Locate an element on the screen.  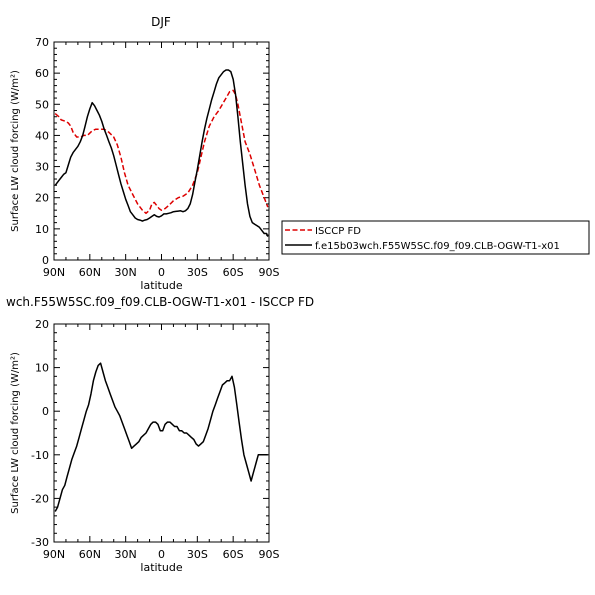
chart-title: DJF is located at coordinates (161, 22).